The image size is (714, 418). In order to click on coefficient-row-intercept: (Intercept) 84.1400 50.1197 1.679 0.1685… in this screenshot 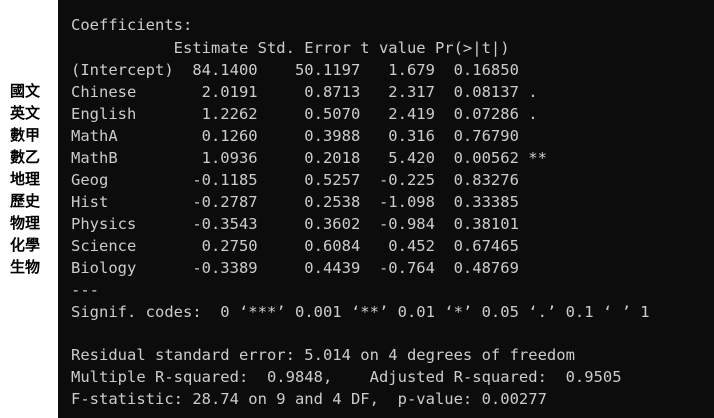, I will do `click(304, 70)`.